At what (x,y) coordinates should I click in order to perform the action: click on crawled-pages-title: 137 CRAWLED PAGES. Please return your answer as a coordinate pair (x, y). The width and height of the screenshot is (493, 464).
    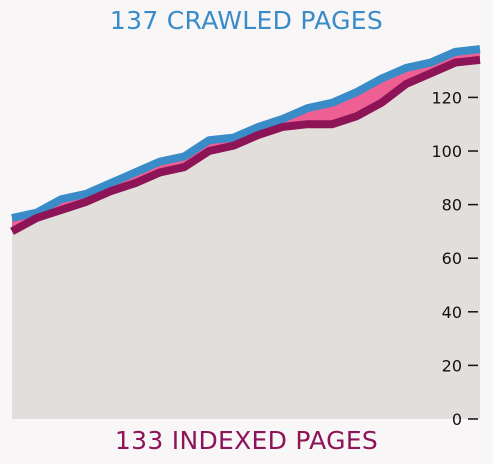
    Looking at the image, I should click on (246, 20).